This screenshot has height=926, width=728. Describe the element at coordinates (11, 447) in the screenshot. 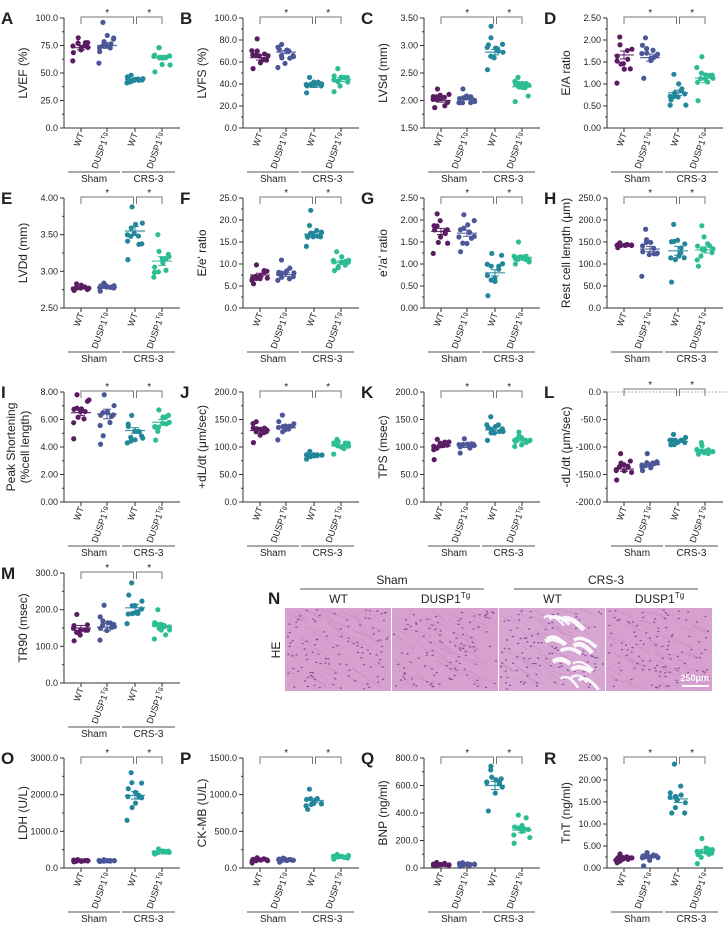

I see `y-axis-label: Peak Shortening` at that location.